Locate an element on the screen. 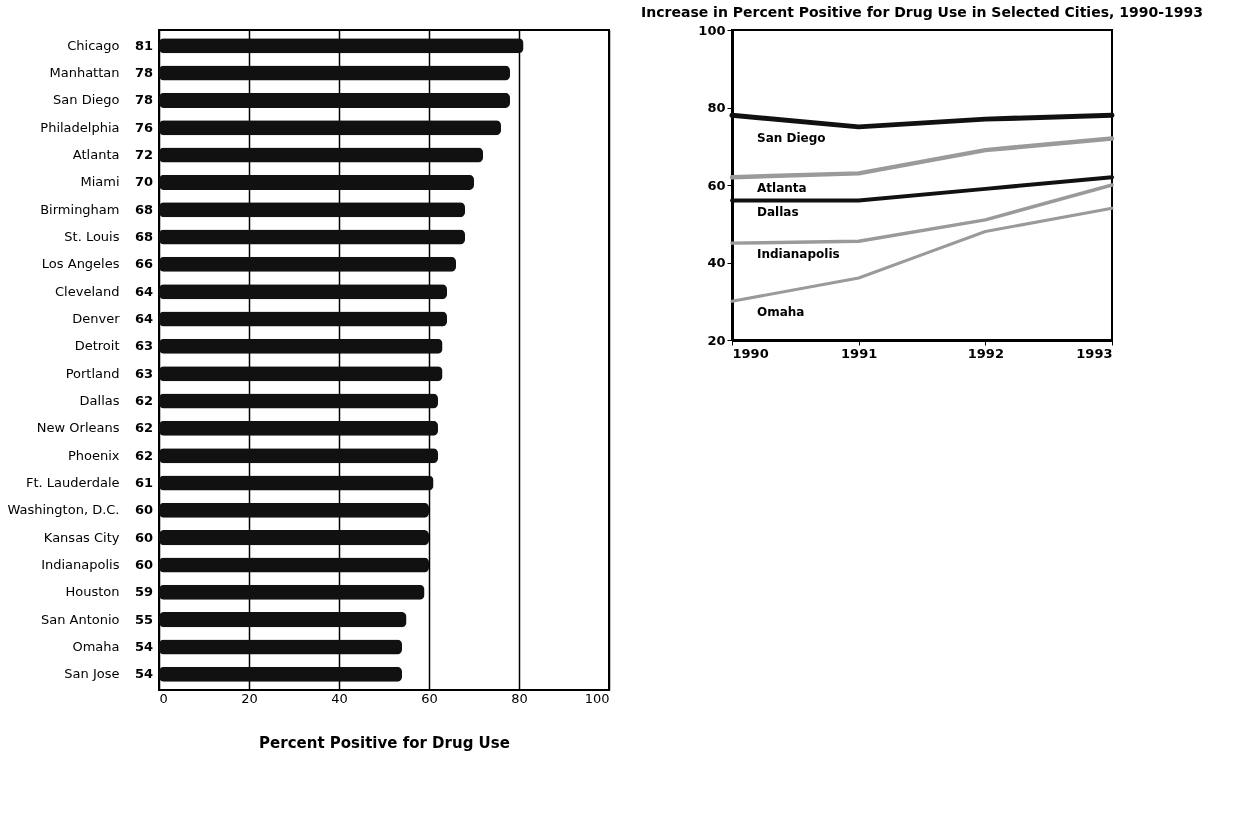  y-tick-label: 40 is located at coordinates (716, 262).